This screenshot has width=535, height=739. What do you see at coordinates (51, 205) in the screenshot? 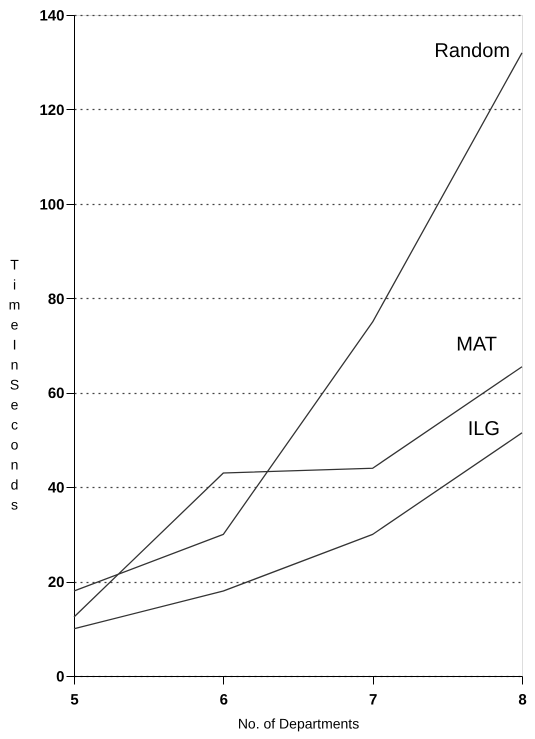
I see `y-tick-label: 100` at bounding box center [51, 205].